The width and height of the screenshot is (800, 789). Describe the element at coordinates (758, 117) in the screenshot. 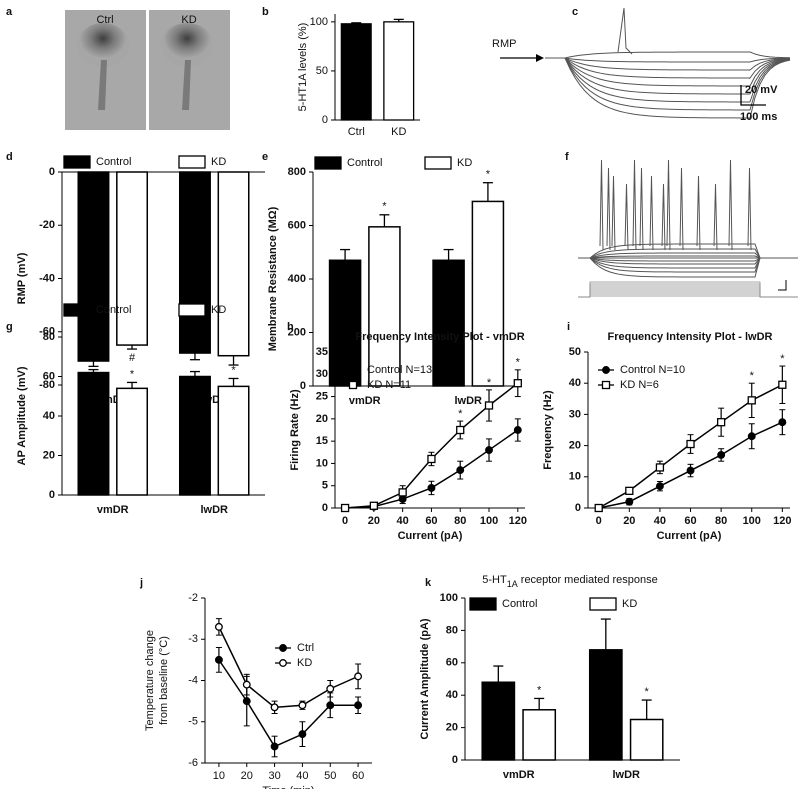

I see `scale-label: 100 ms` at that location.